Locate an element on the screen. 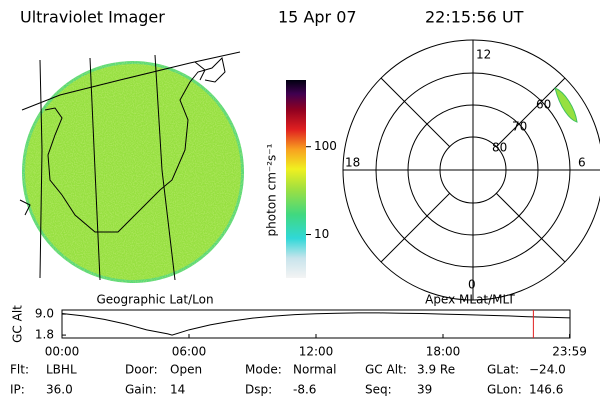 The height and width of the screenshot is (400, 600). colorbar-label: photon cm⁻²s⁻¹ is located at coordinates (272, 189).